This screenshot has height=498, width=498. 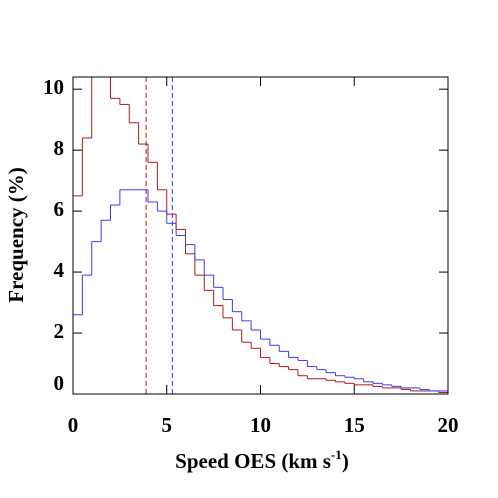 What do you see at coordinates (53, 87) in the screenshot?
I see `y-tick-label: 10` at bounding box center [53, 87].